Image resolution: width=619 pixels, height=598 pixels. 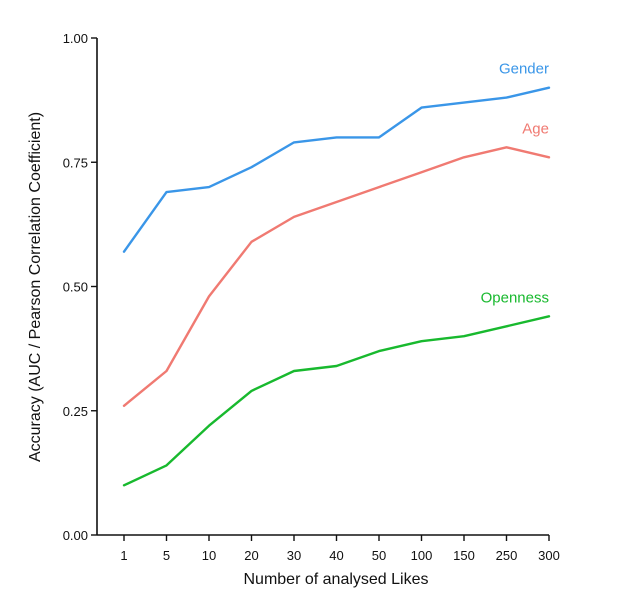 What do you see at coordinates (336, 555) in the screenshot?
I see `x-tick-label: 40` at bounding box center [336, 555].